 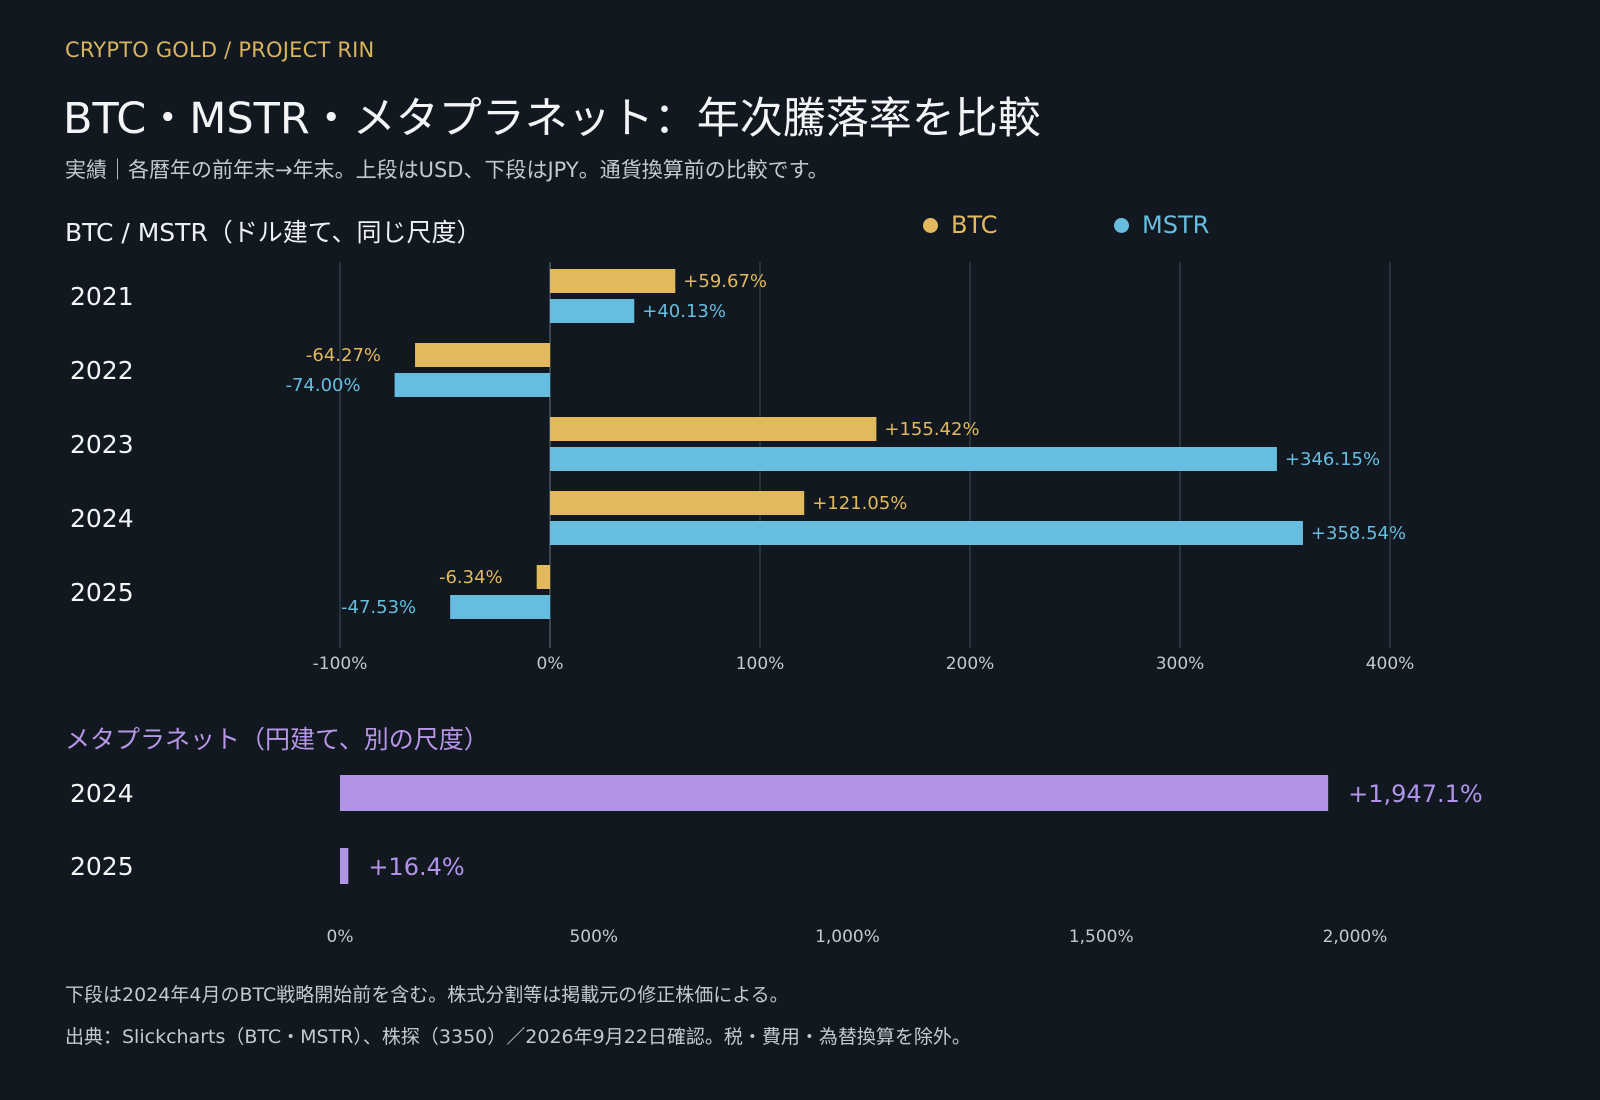 I want to click on page-subtitle: 実績｜各暦年の前年末→年末。上段はUSD、下段はJPY。通貨換算前の比較です。, so click(x=447, y=170).